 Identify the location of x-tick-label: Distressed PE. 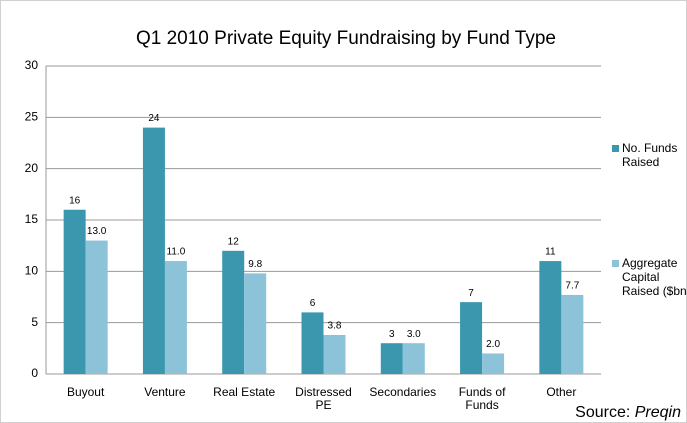
(323, 398).